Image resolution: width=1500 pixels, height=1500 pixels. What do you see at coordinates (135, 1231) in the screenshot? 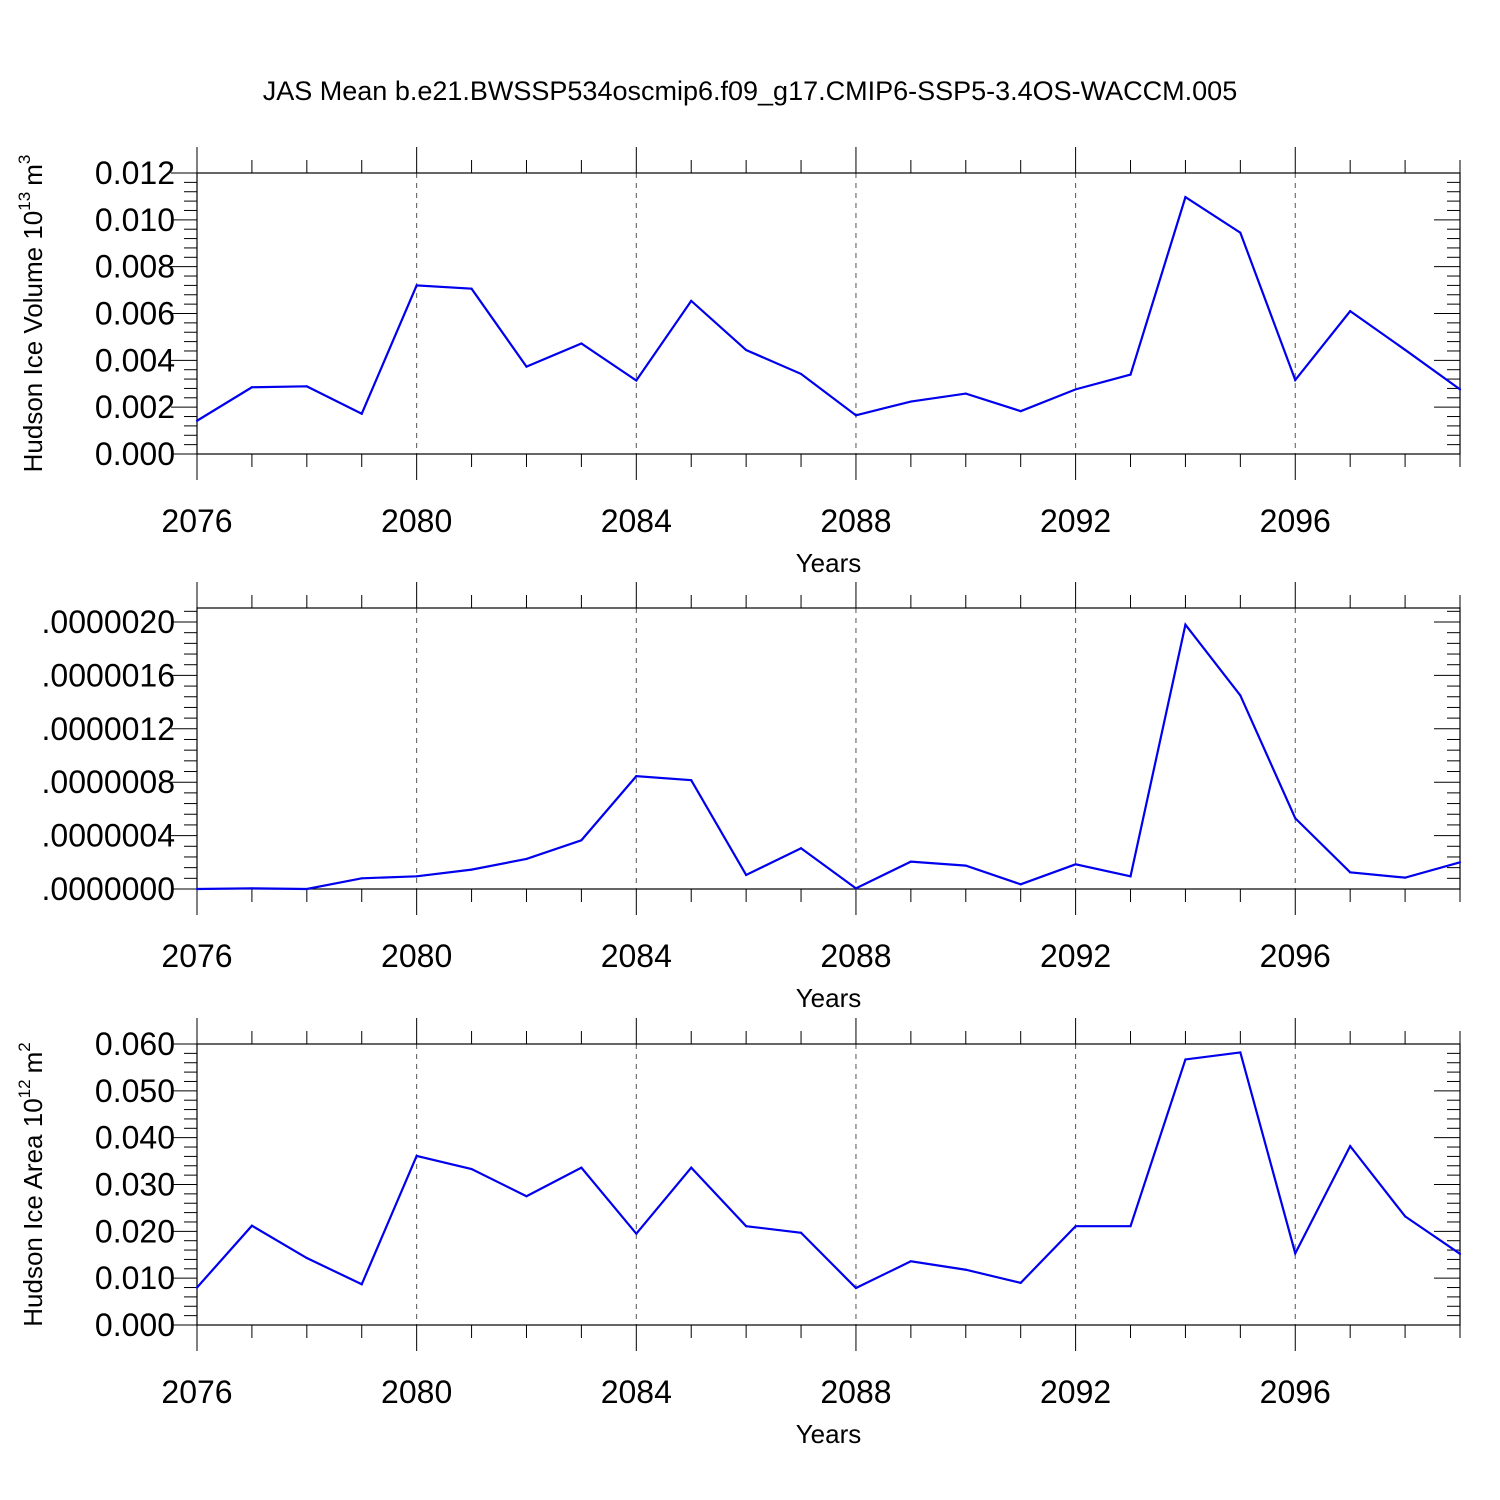
I see `y-tick-label: 0.020` at bounding box center [135, 1231].